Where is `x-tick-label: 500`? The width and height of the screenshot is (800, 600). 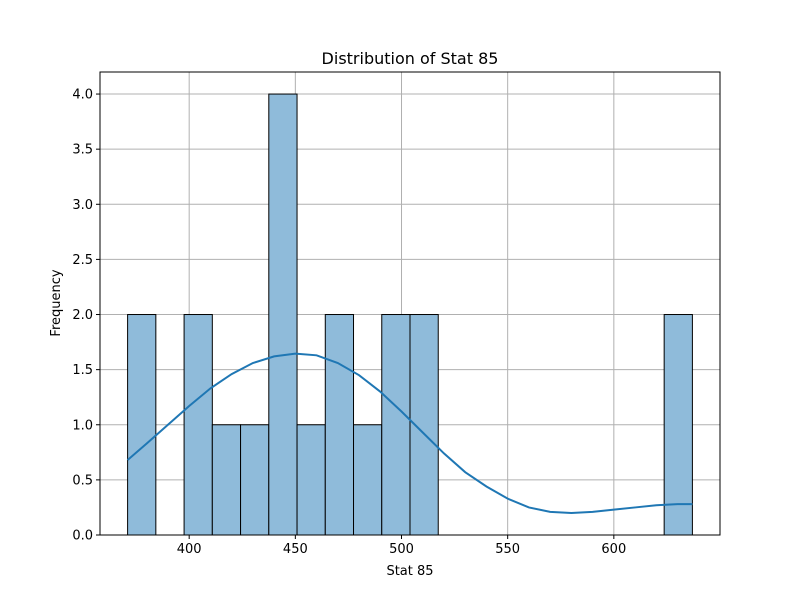 x-tick-label: 500 is located at coordinates (401, 549).